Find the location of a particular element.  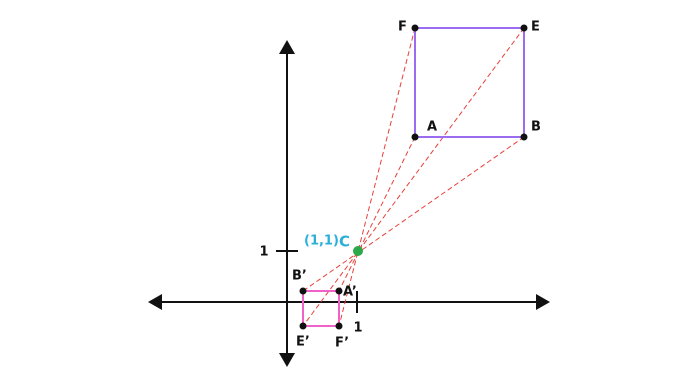

center-label: C is located at coordinates (344, 242).